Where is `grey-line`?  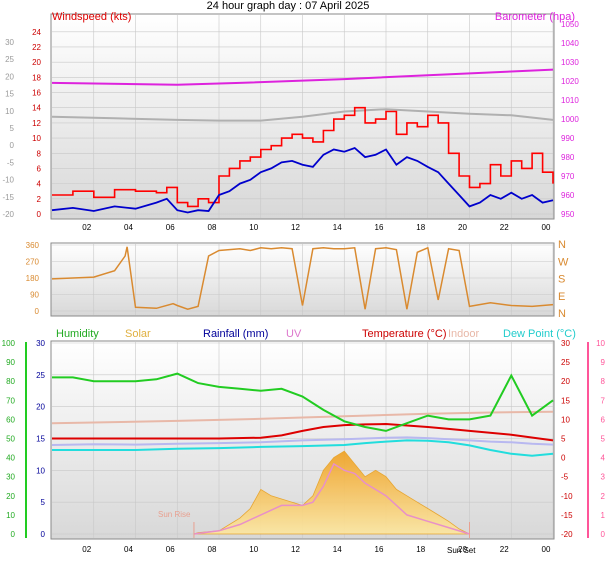 grey-line is located at coordinates (302, 115).